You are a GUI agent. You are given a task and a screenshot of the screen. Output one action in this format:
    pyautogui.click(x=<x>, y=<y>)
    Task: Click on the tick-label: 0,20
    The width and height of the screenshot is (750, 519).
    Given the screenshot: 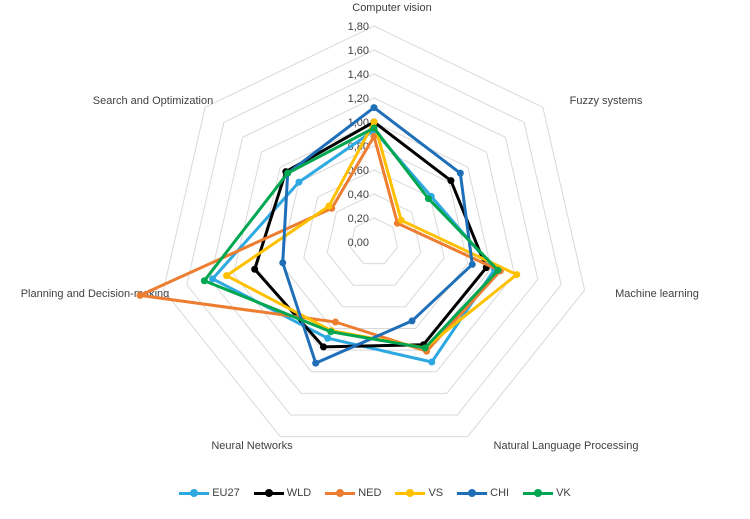 What is the action you would take?
    pyautogui.click(x=358, y=219)
    